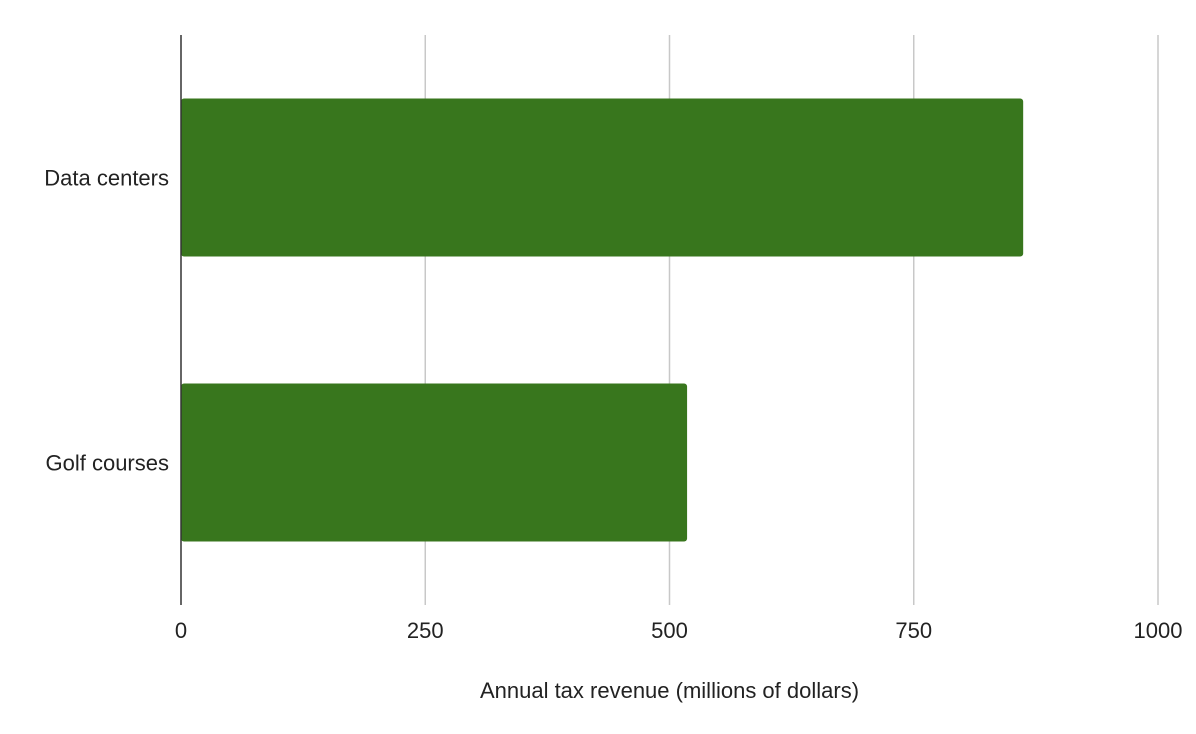 The width and height of the screenshot is (1196, 734). I want to click on x-tick-label-0: 0, so click(181, 630).